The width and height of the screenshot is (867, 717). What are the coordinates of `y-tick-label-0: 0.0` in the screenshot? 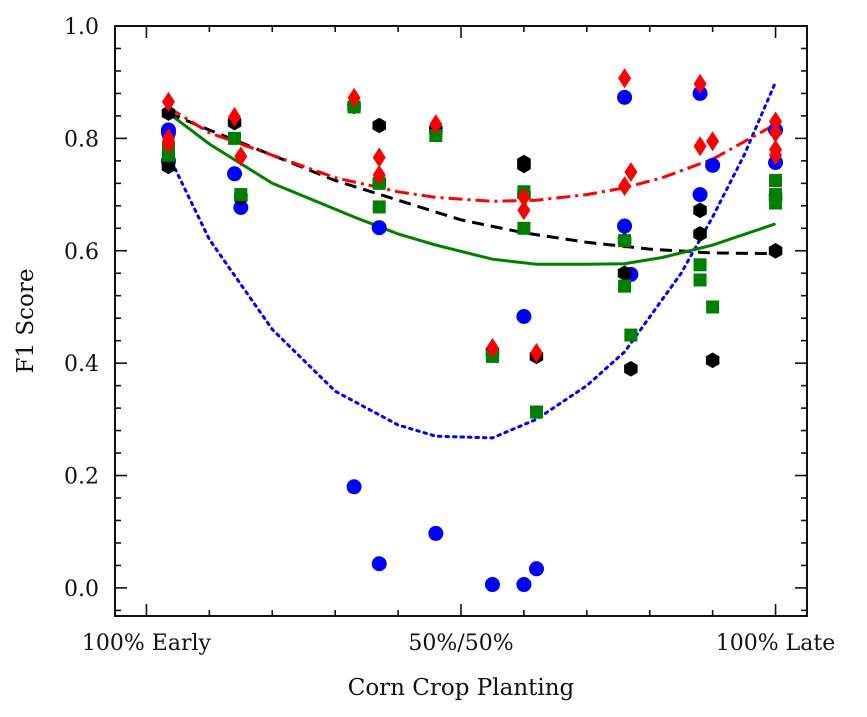 It's located at (81, 589).